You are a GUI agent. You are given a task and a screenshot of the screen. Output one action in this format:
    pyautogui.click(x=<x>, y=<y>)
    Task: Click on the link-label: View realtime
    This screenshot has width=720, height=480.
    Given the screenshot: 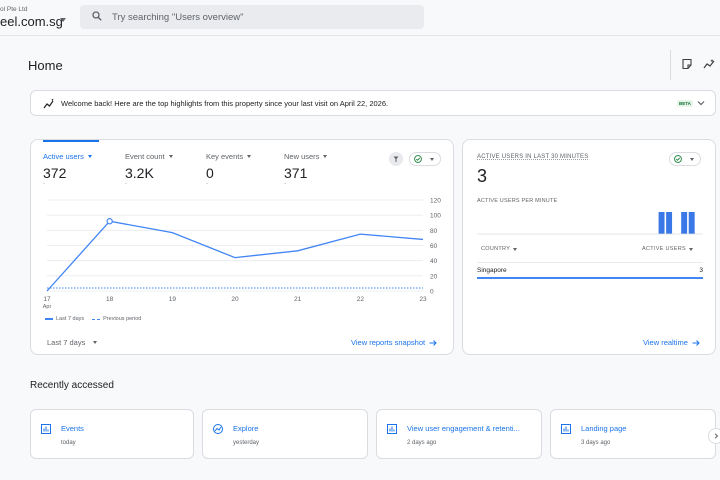 What is the action you would take?
    pyautogui.click(x=665, y=342)
    